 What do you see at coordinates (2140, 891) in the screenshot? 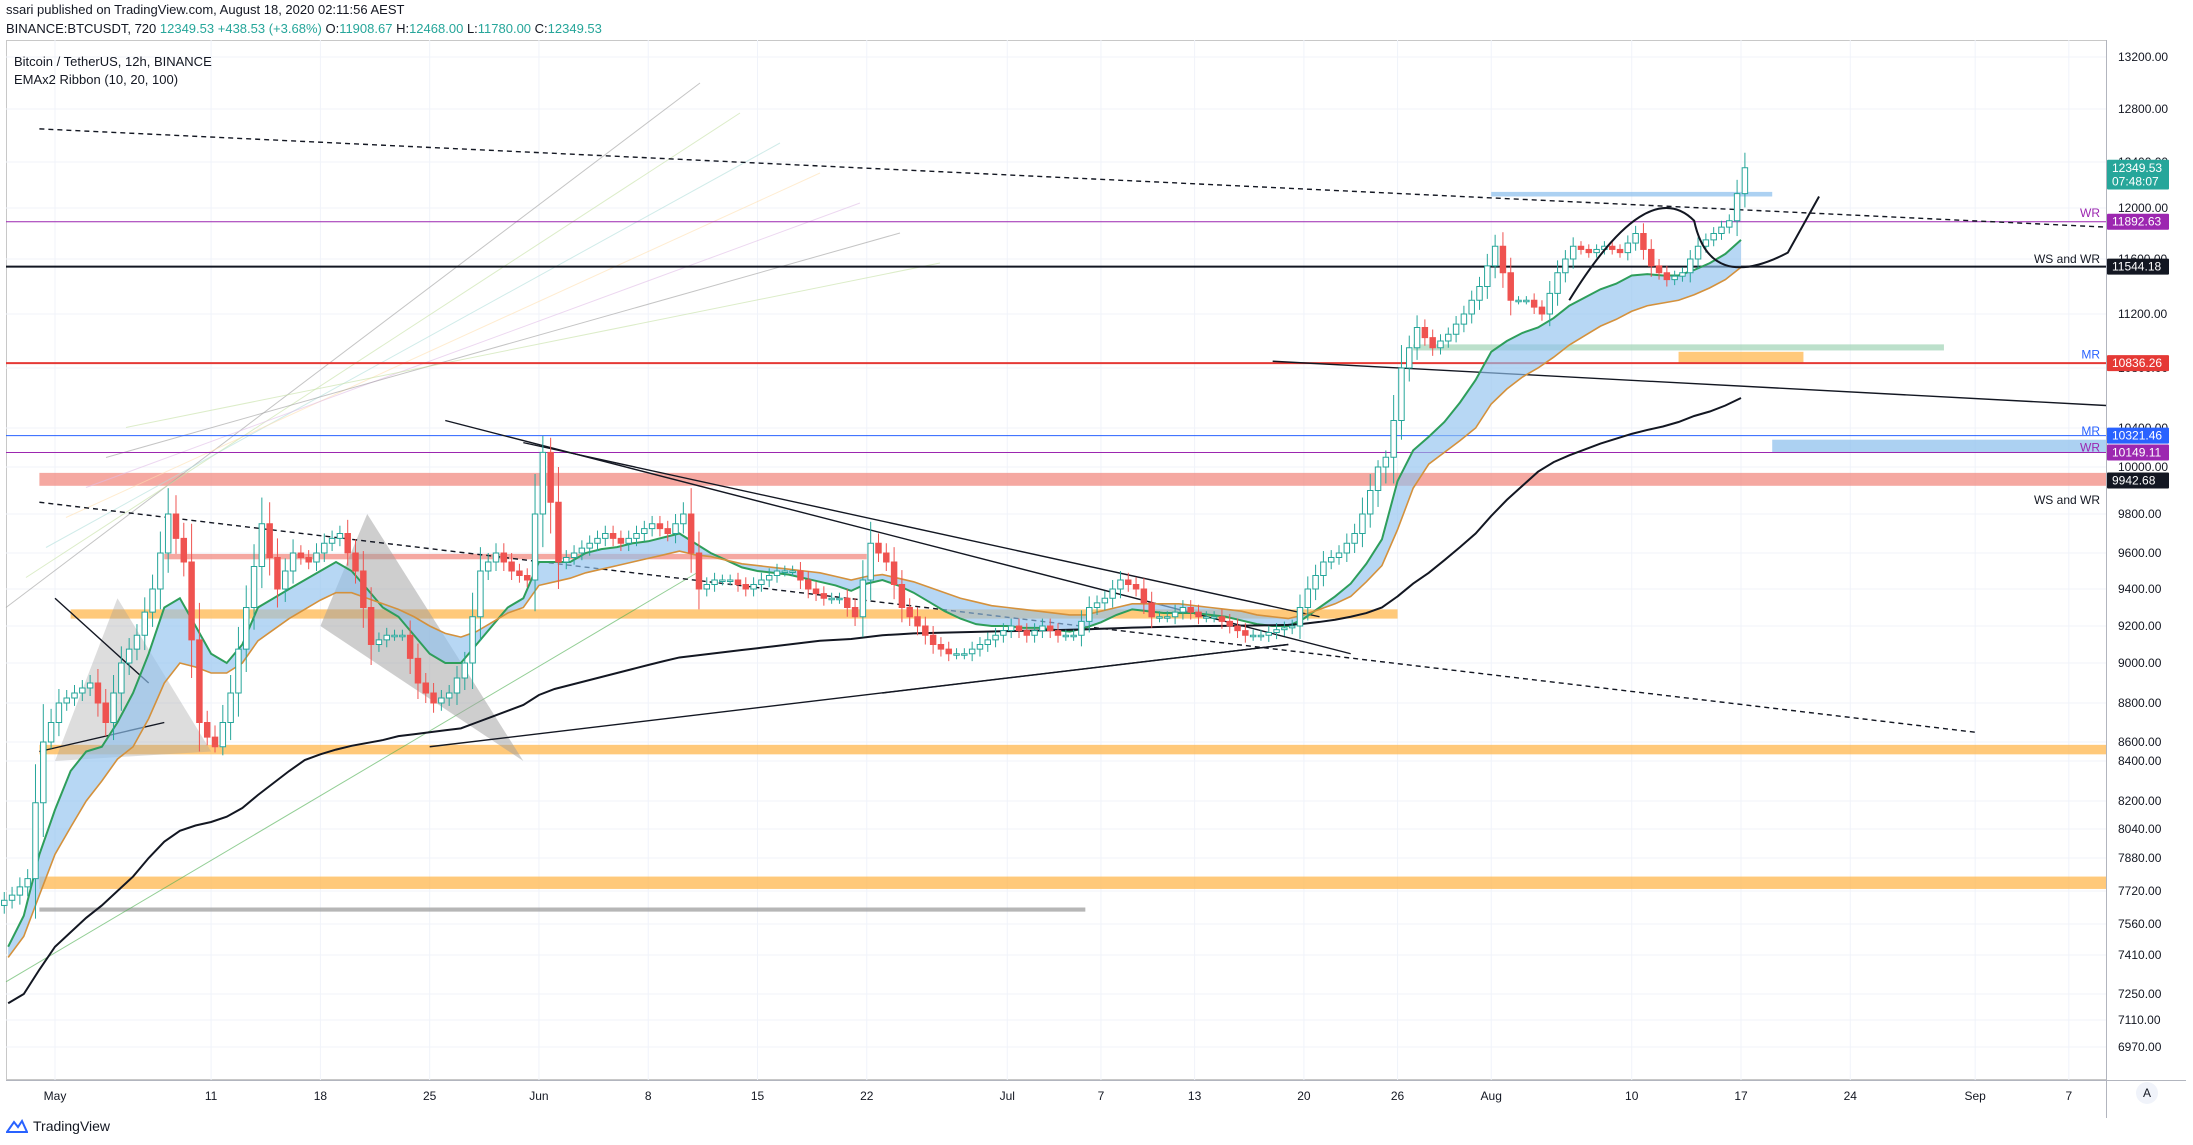
I see `price-tick-label: 7720.00` at bounding box center [2140, 891].